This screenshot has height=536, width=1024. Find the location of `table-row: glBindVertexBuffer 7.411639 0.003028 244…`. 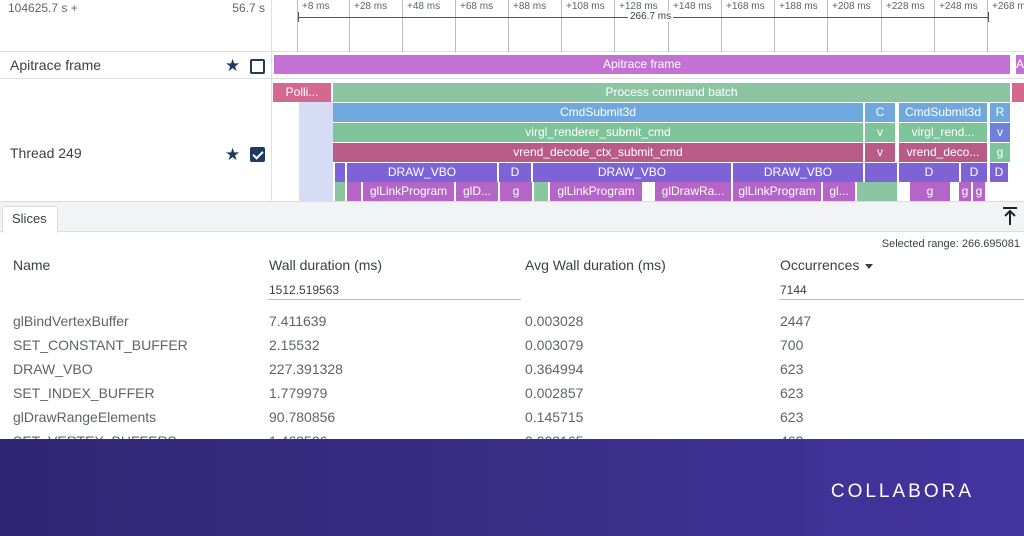

table-row: glBindVertexBuffer 7.411639 0.003028 244… is located at coordinates (512, 322).